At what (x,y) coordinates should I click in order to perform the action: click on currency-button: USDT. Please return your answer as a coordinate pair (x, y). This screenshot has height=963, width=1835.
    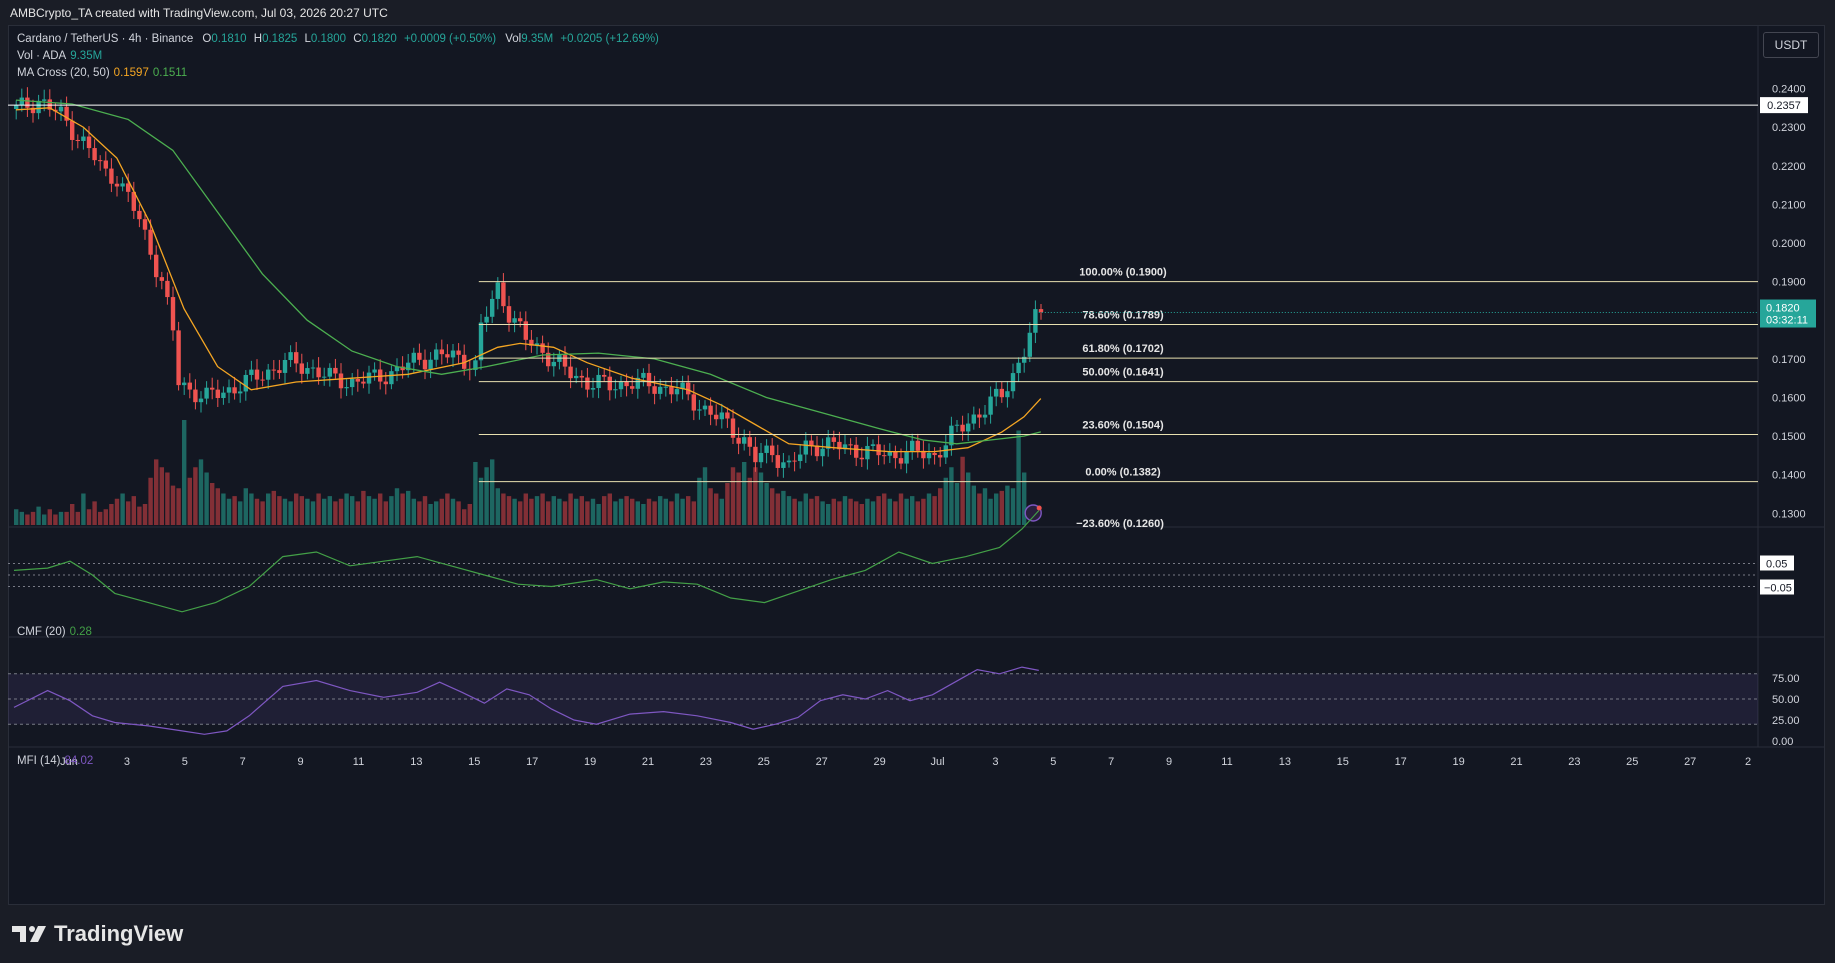
    Looking at the image, I should click on (1791, 45).